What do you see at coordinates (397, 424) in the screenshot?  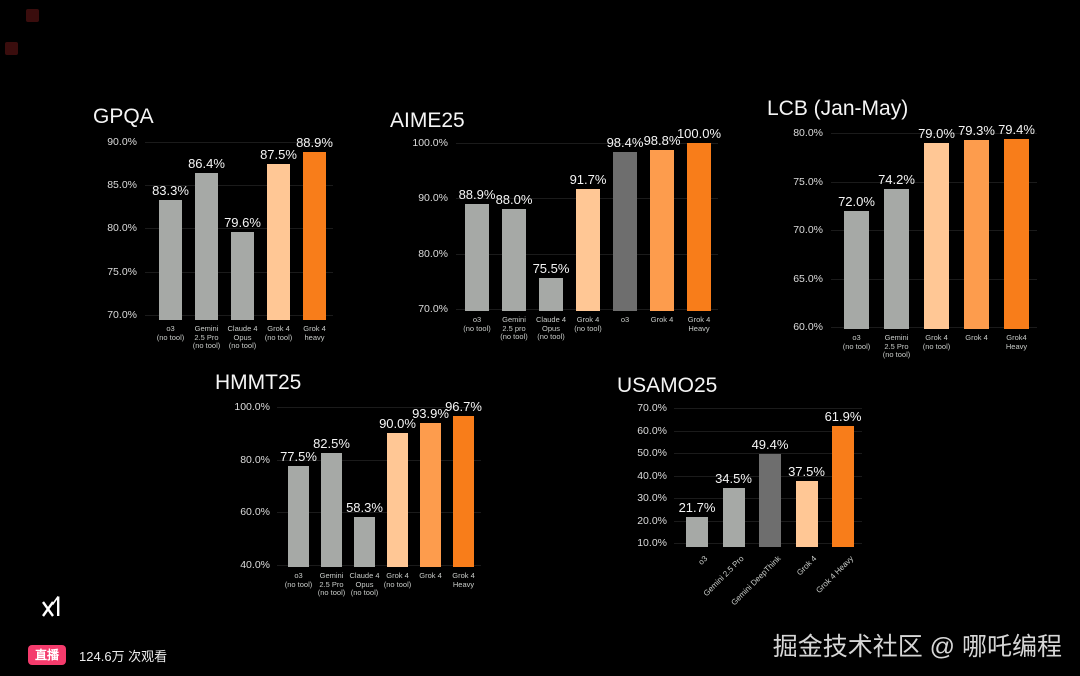 I see `bar-value-label: 90.0%` at bounding box center [397, 424].